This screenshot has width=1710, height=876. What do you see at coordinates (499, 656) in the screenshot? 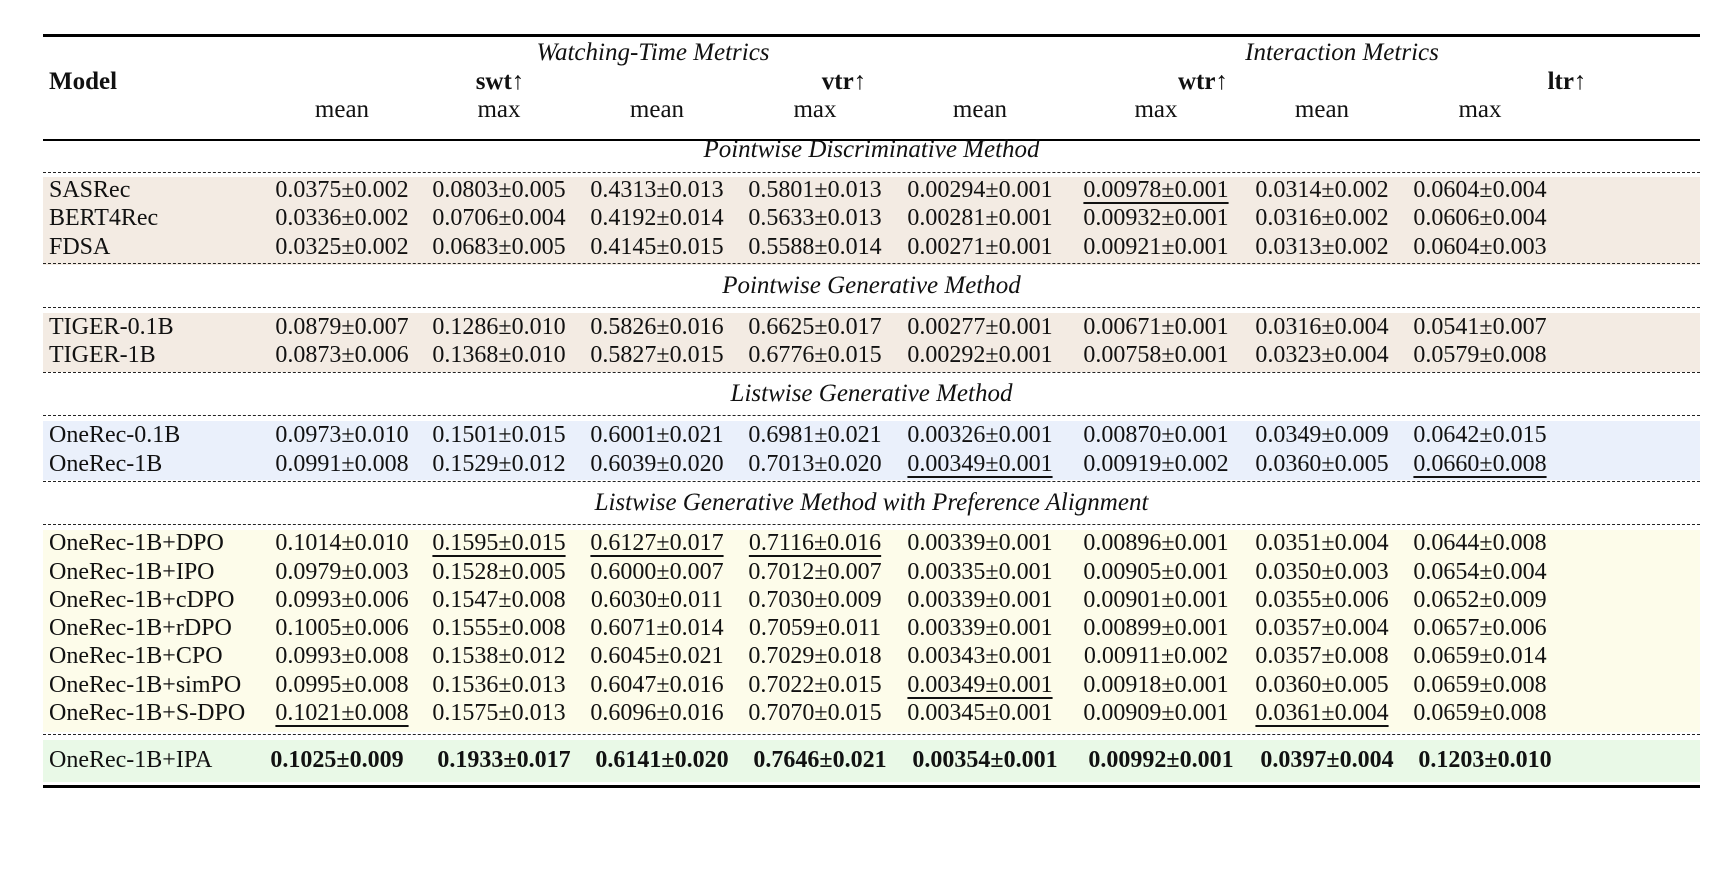
I see `metric-cell: 0.1538±0.012` at bounding box center [499, 656].